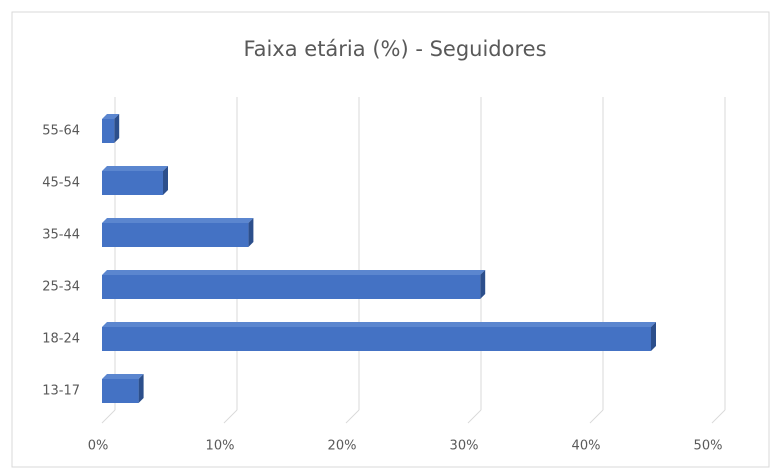 The height and width of the screenshot is (468, 770). Describe the element at coordinates (61, 391) in the screenshot. I see `y-tick-label: 13-17` at that location.